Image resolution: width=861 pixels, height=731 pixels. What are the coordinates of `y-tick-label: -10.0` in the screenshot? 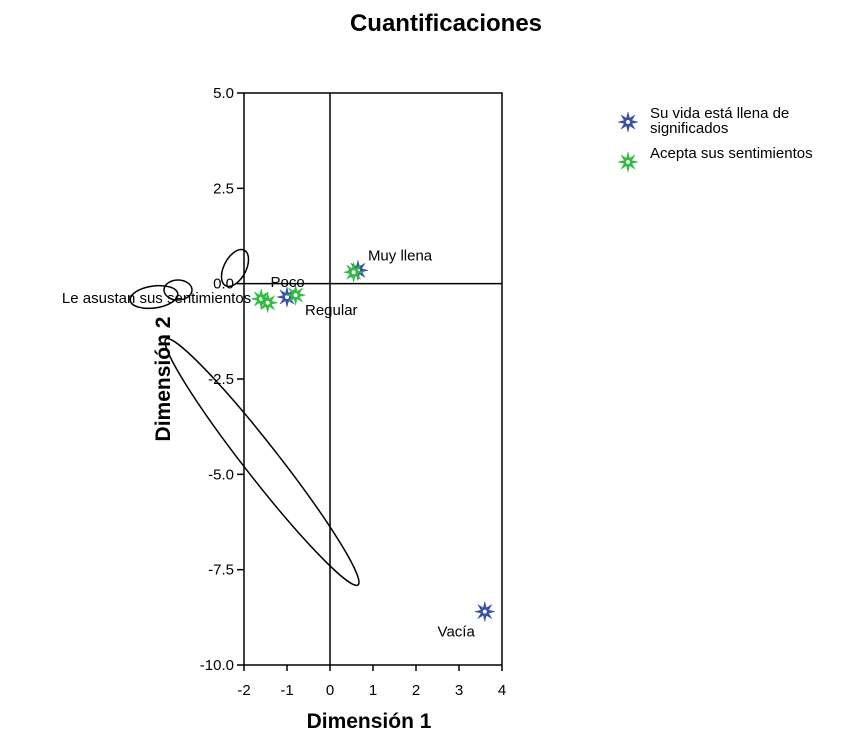 It's located at (217, 665).